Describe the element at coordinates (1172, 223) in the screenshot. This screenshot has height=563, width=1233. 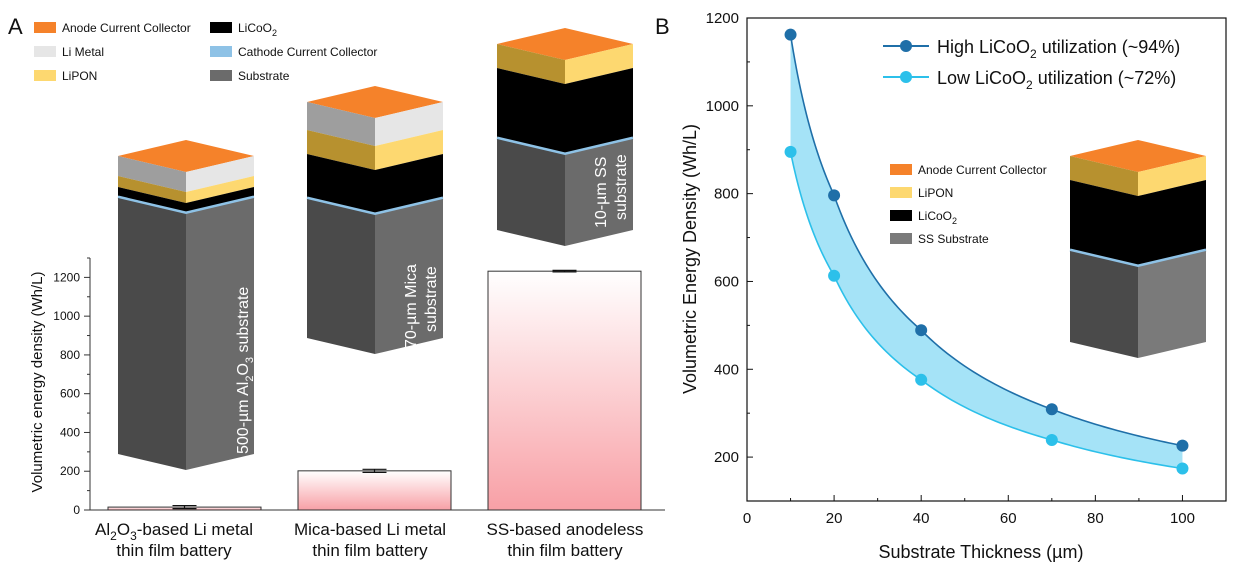
I see `stack-b-licoo2-right` at that location.